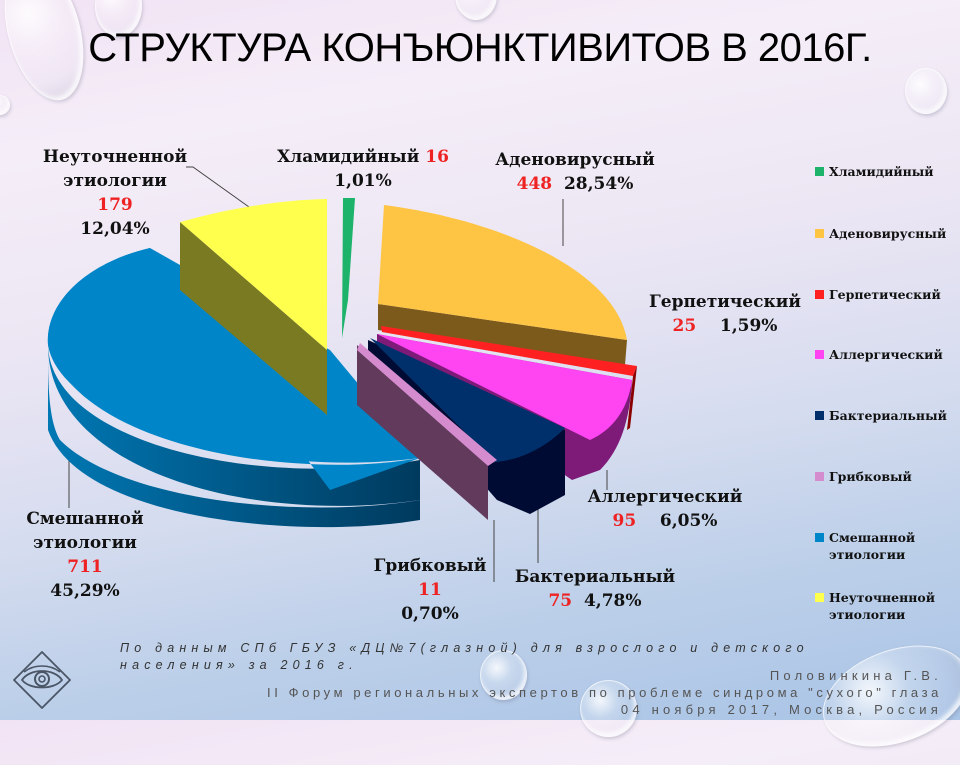 The width and height of the screenshot is (960, 765). Describe the element at coordinates (855, 675) in the screenshot. I see `author-name: Половинкина Г.В.` at that location.